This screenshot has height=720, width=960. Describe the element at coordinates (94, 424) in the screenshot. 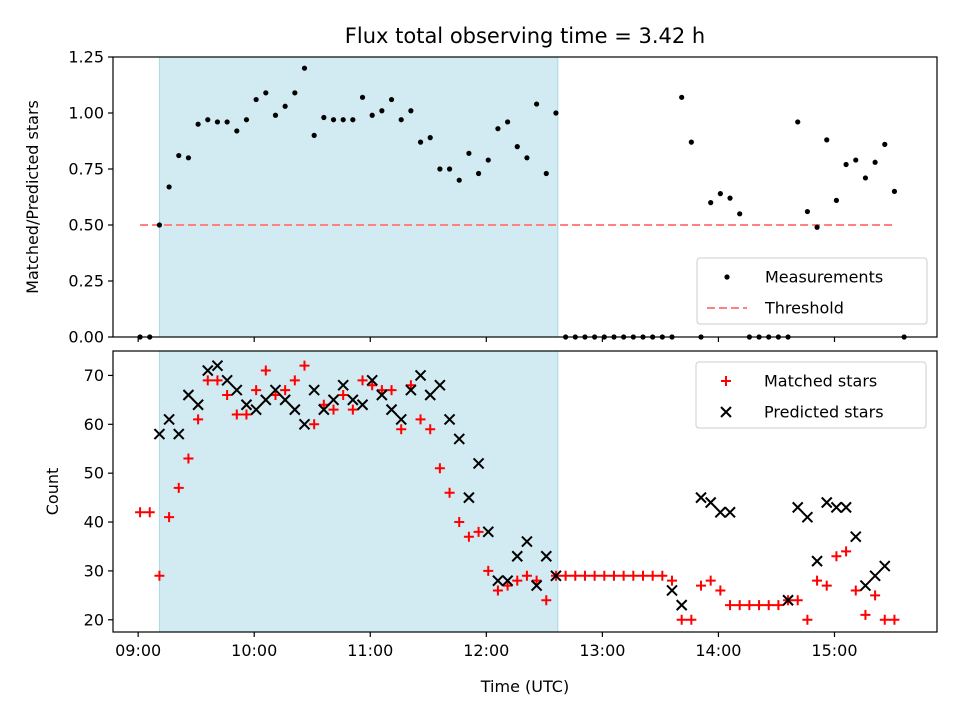

I see `y-tick-label: 60` at that location.